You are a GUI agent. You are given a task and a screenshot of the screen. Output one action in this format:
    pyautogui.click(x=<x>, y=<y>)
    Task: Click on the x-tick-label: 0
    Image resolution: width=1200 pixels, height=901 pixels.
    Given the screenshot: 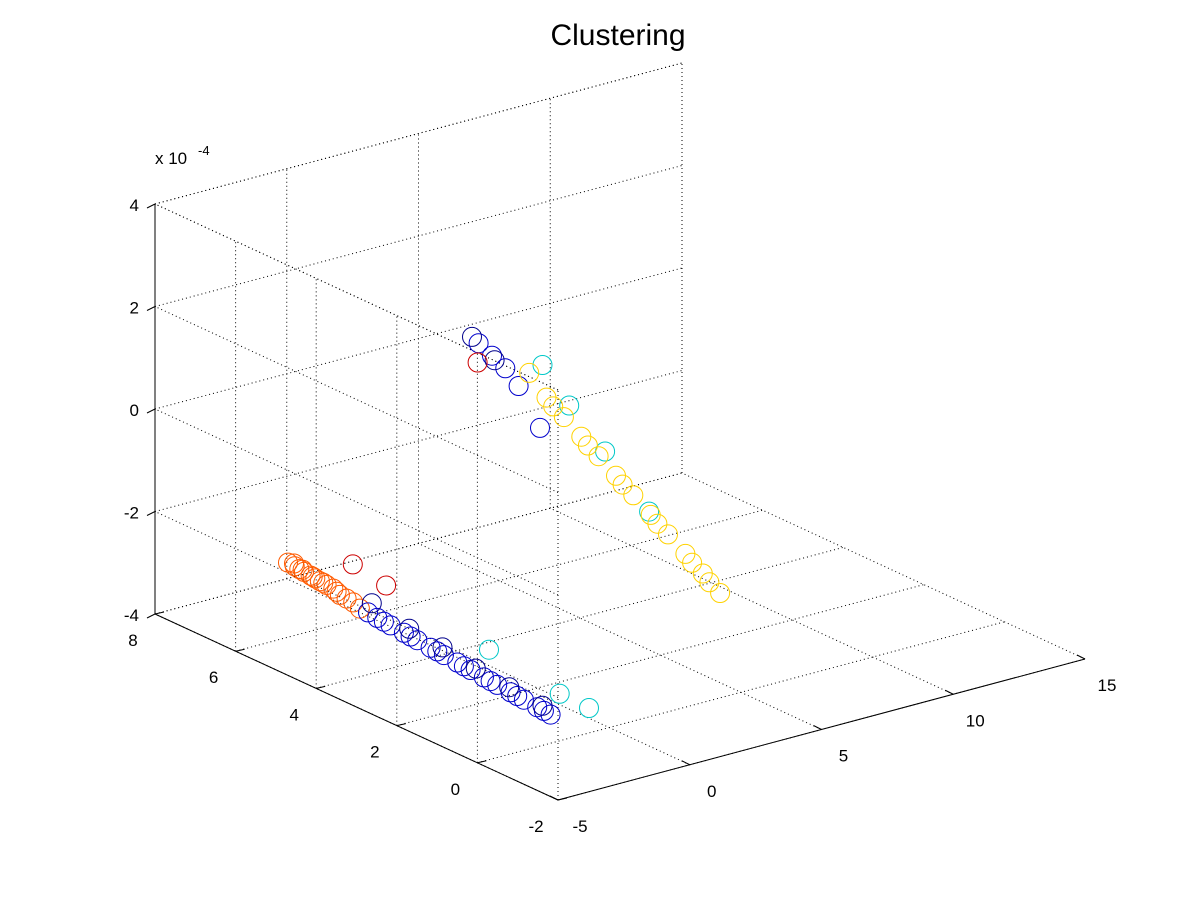 What is the action you would take?
    pyautogui.click(x=711, y=791)
    